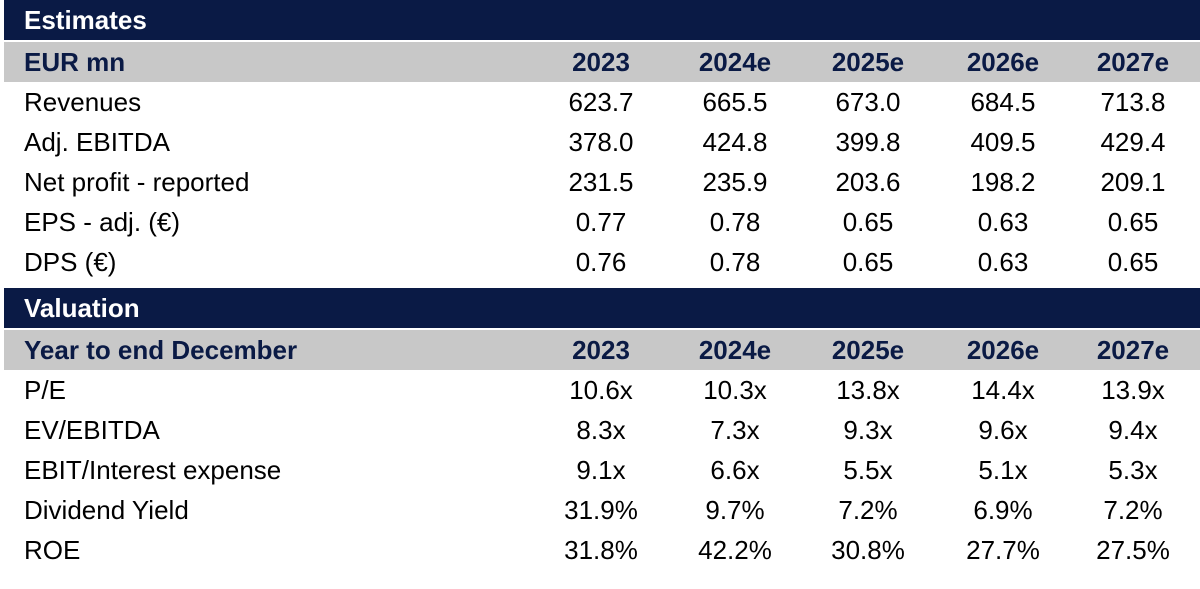 Image resolution: width=1200 pixels, height=589 pixels. I want to click on table-row: Dividend Yield 31.9% 9.7% 7.2% 6.9% 7.2%, so click(602, 510).